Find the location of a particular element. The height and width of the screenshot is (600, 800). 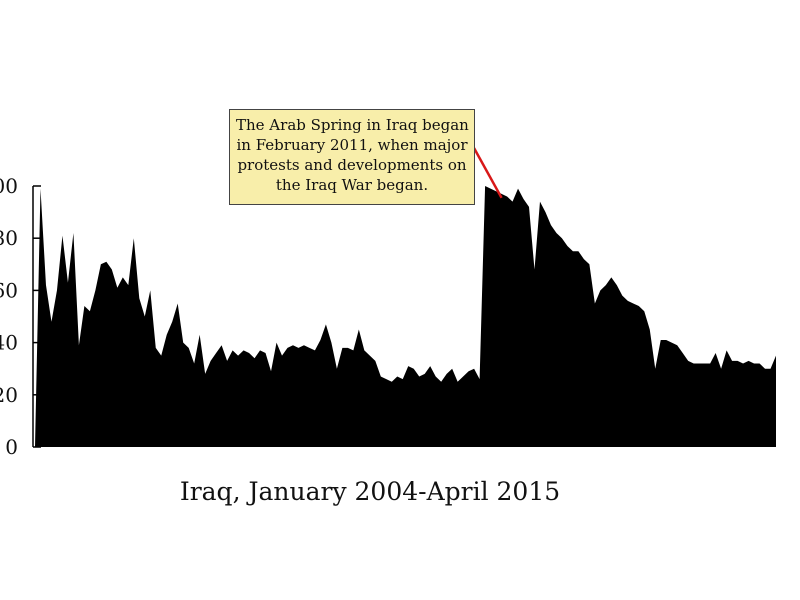

x-axis-label: Iraq, January 2004-April 2015 is located at coordinates (370, 491).